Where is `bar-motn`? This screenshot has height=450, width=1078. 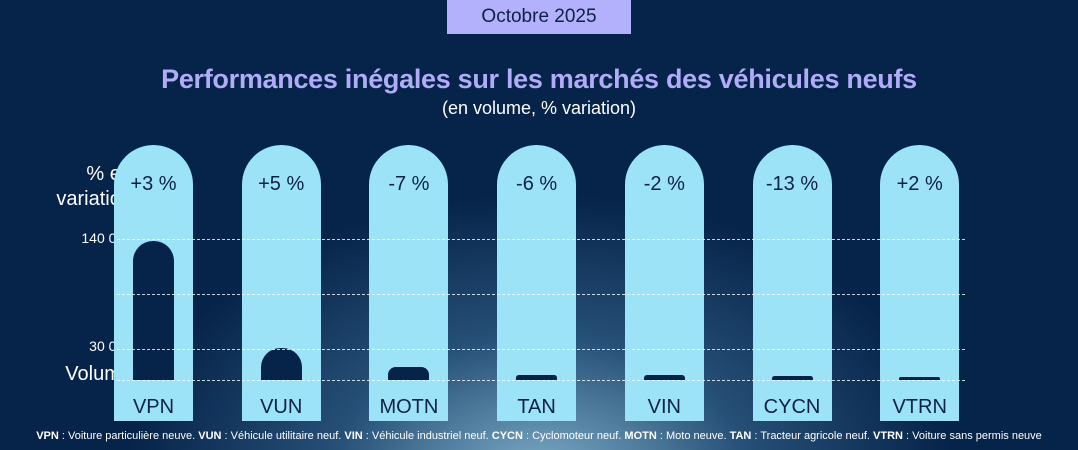
bar-motn is located at coordinates (409, 373).